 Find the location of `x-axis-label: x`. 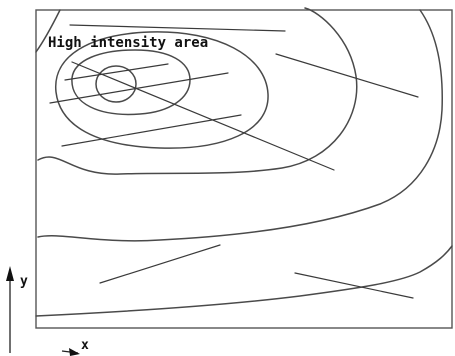

x-axis-label: x is located at coordinates (85, 345).